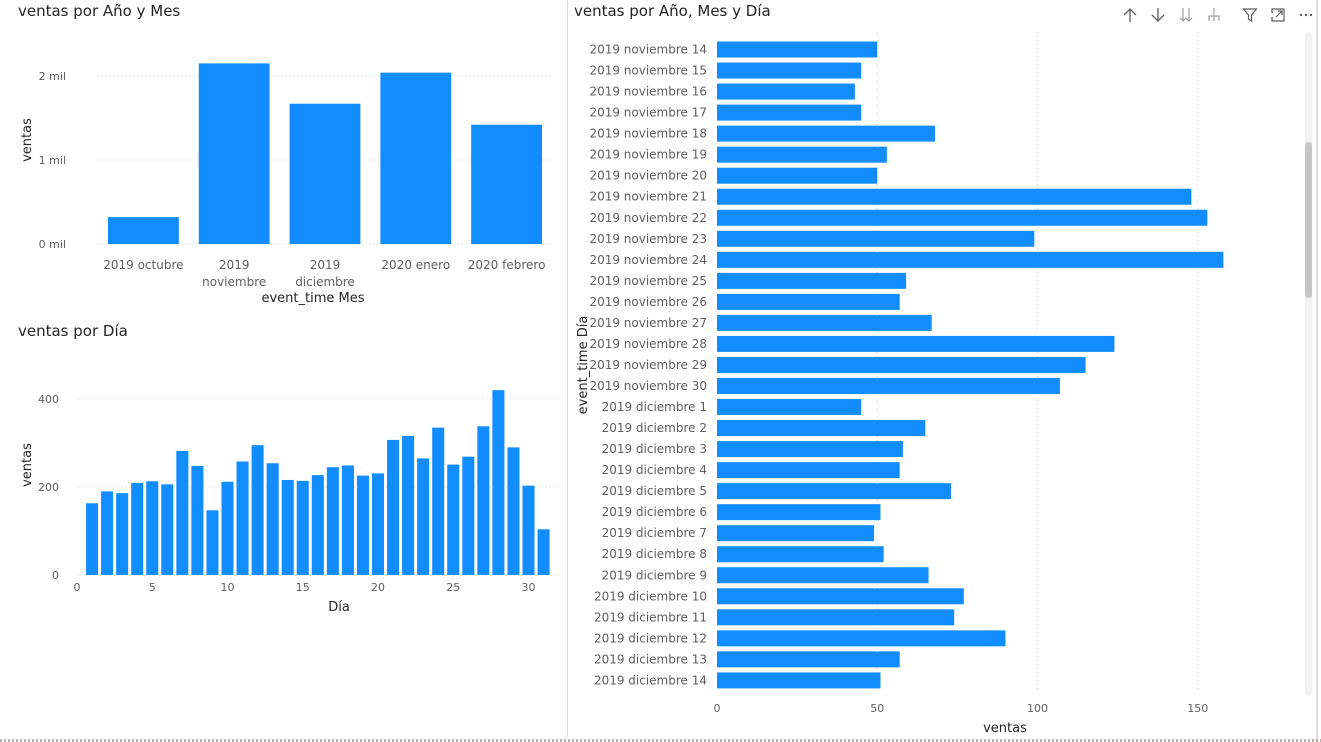 The image size is (1321, 742). Describe the element at coordinates (648, 92) in the screenshot. I see `y-tick-label: 2019 noviembre 16` at that location.